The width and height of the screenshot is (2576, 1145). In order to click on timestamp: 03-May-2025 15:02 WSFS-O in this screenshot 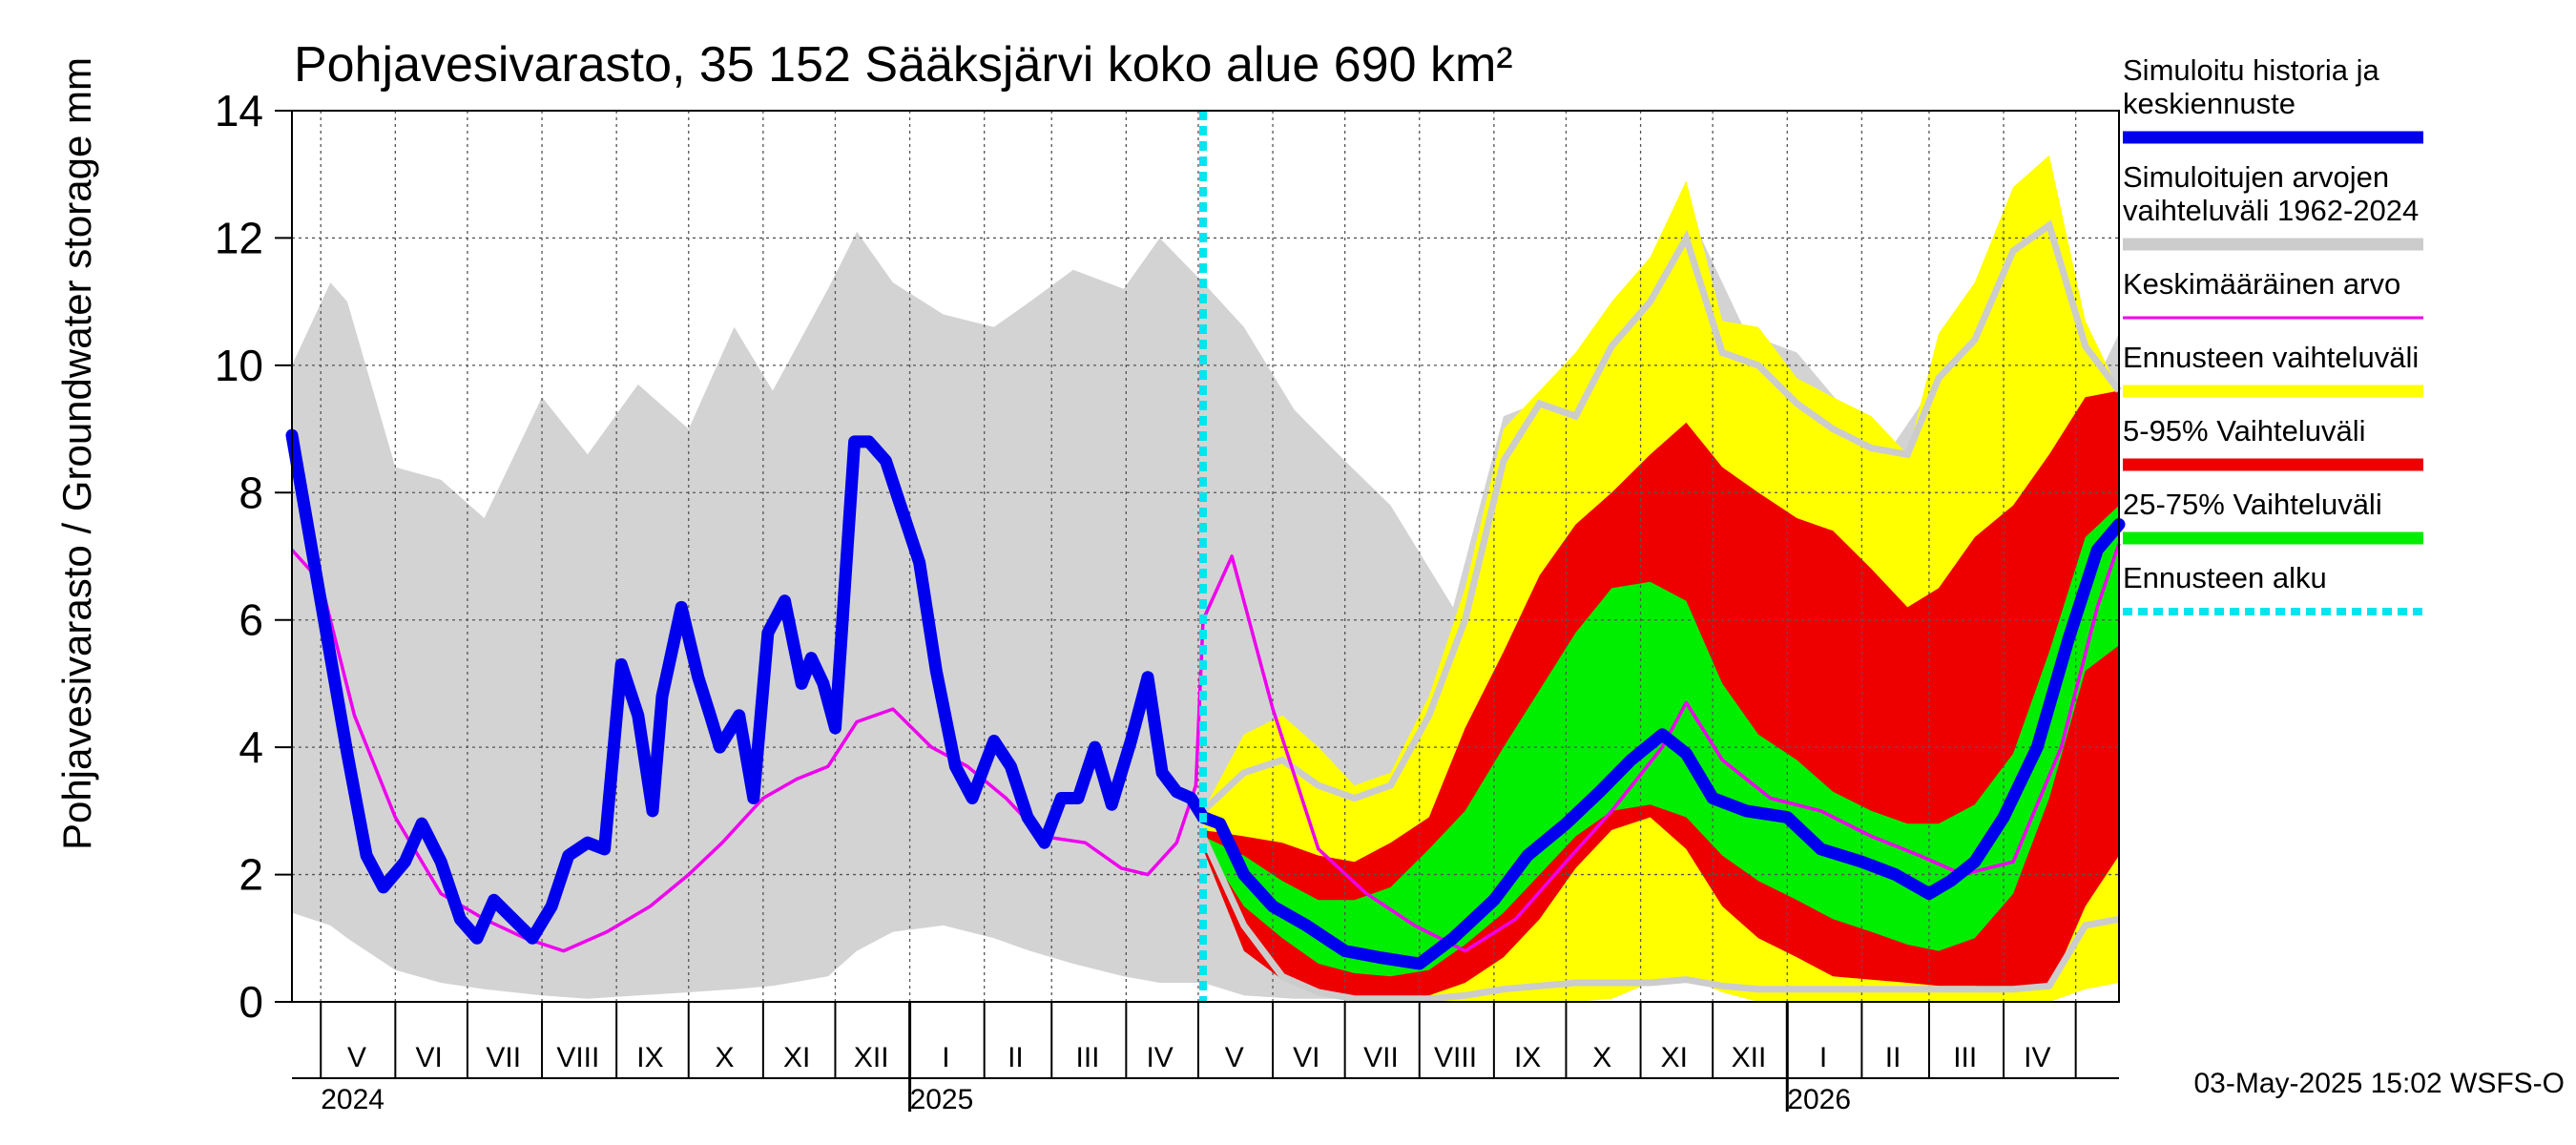, I will do `click(2380, 1083)`.